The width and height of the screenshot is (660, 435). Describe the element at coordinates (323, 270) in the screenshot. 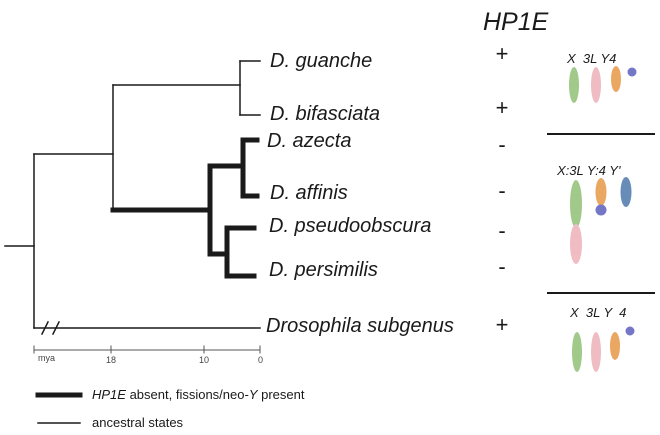

I see `taxon-label: D. persimilis` at that location.